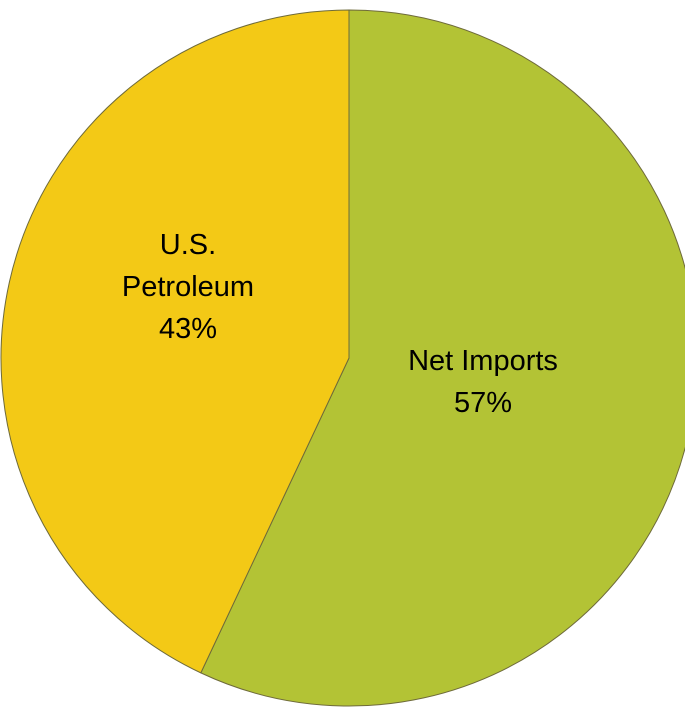 This screenshot has width=685, height=711. Describe the element at coordinates (483, 403) in the screenshot. I see `slice-label-line: 57%` at that location.